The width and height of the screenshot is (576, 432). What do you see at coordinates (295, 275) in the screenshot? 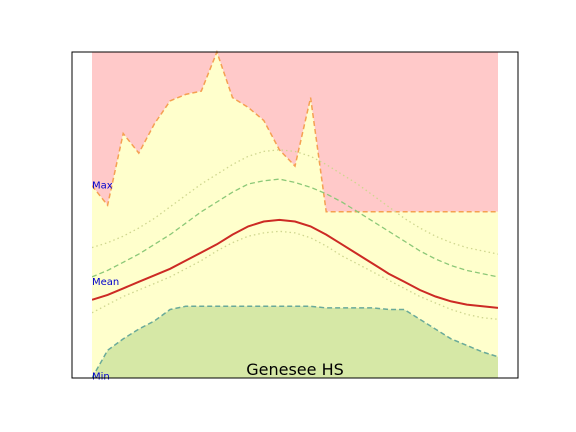
I see `series-line-lower-outer` at bounding box center [295, 275].